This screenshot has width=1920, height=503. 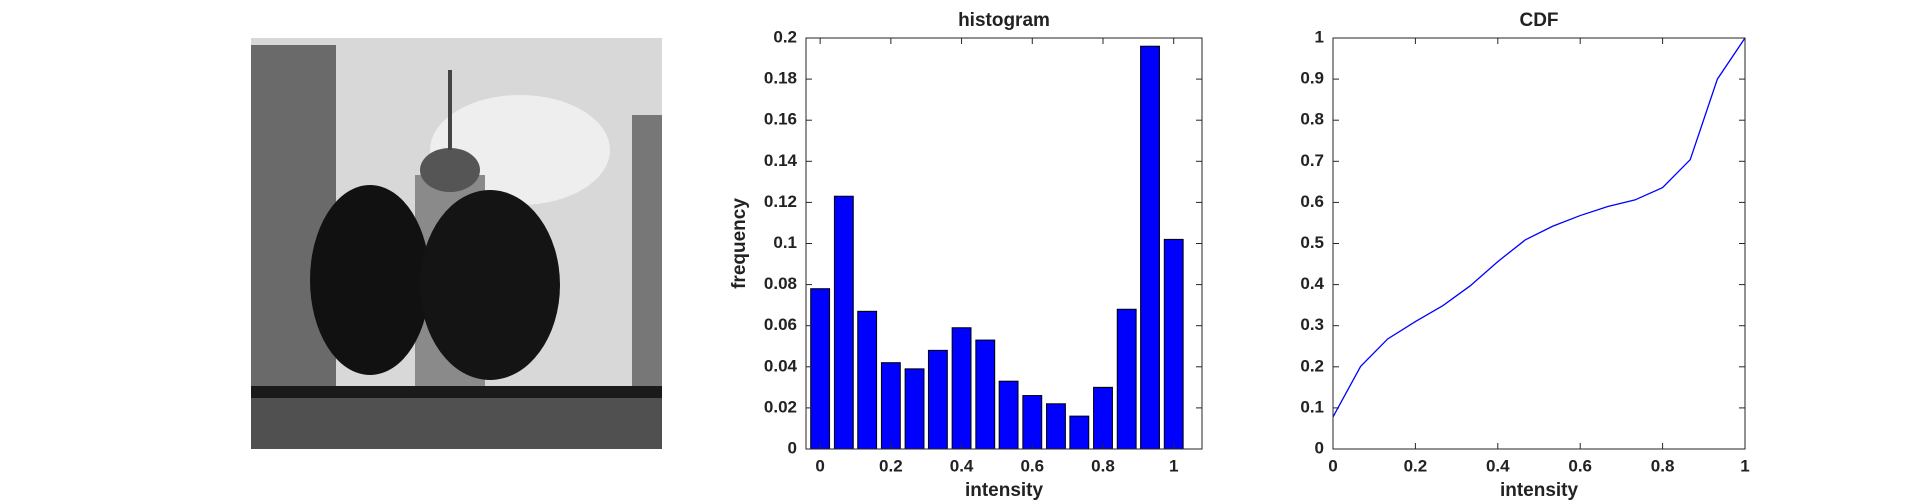 I want to click on y-tick-label: 1, so click(x=1319, y=36).